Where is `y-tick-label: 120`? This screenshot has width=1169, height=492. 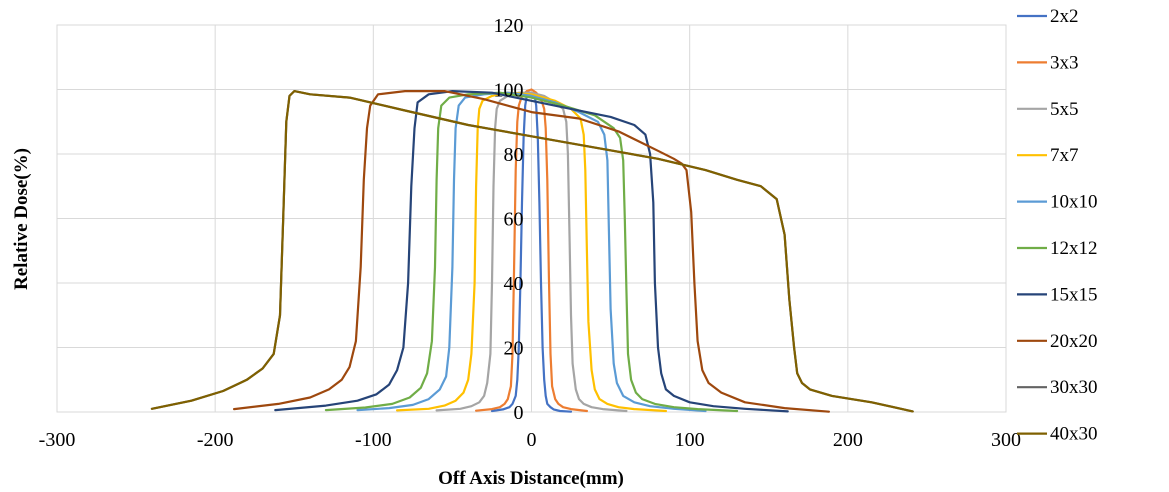 y-tick-label: 120 is located at coordinates (509, 26).